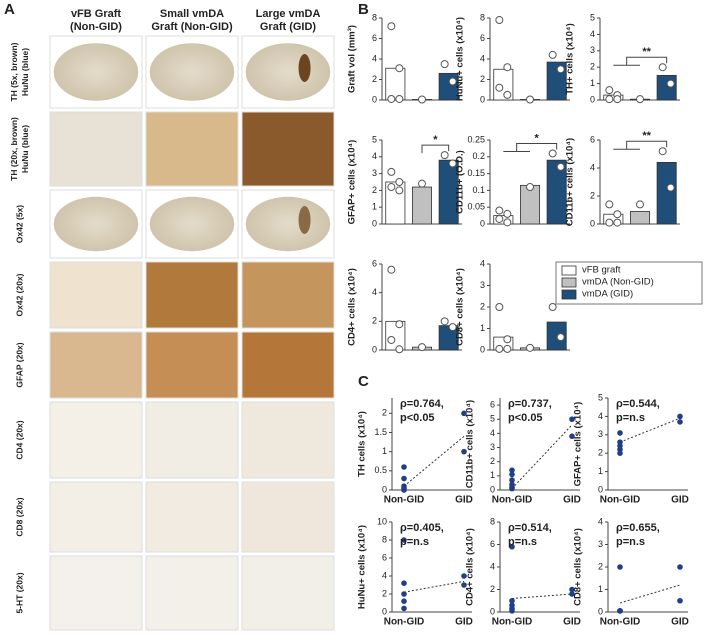 Image resolution: width=709 pixels, height=642 pixels. What do you see at coordinates (362, 444) in the screenshot?
I see `y-axis-label: TH cells (x10⁴)` at bounding box center [362, 444].